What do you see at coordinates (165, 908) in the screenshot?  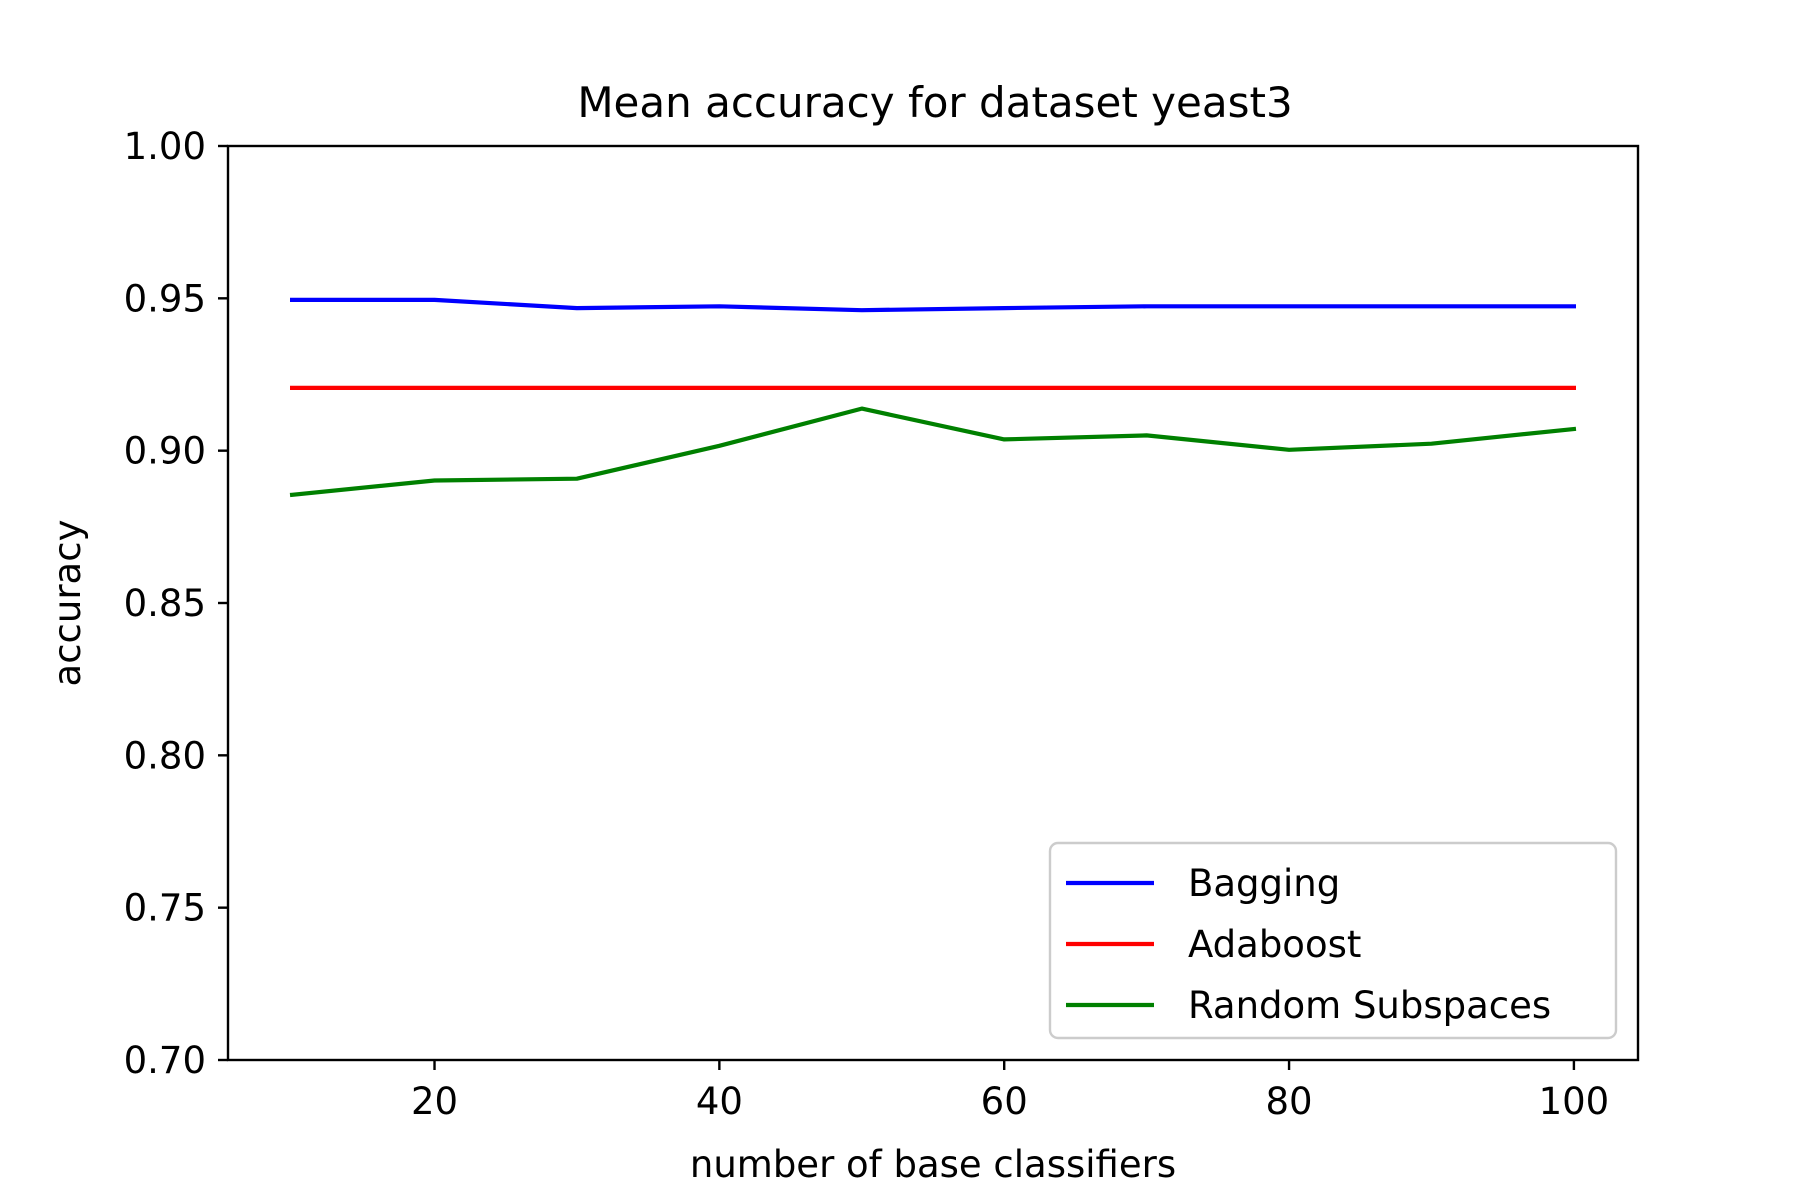 I see `y-tick-label: 0.75` at bounding box center [165, 908].